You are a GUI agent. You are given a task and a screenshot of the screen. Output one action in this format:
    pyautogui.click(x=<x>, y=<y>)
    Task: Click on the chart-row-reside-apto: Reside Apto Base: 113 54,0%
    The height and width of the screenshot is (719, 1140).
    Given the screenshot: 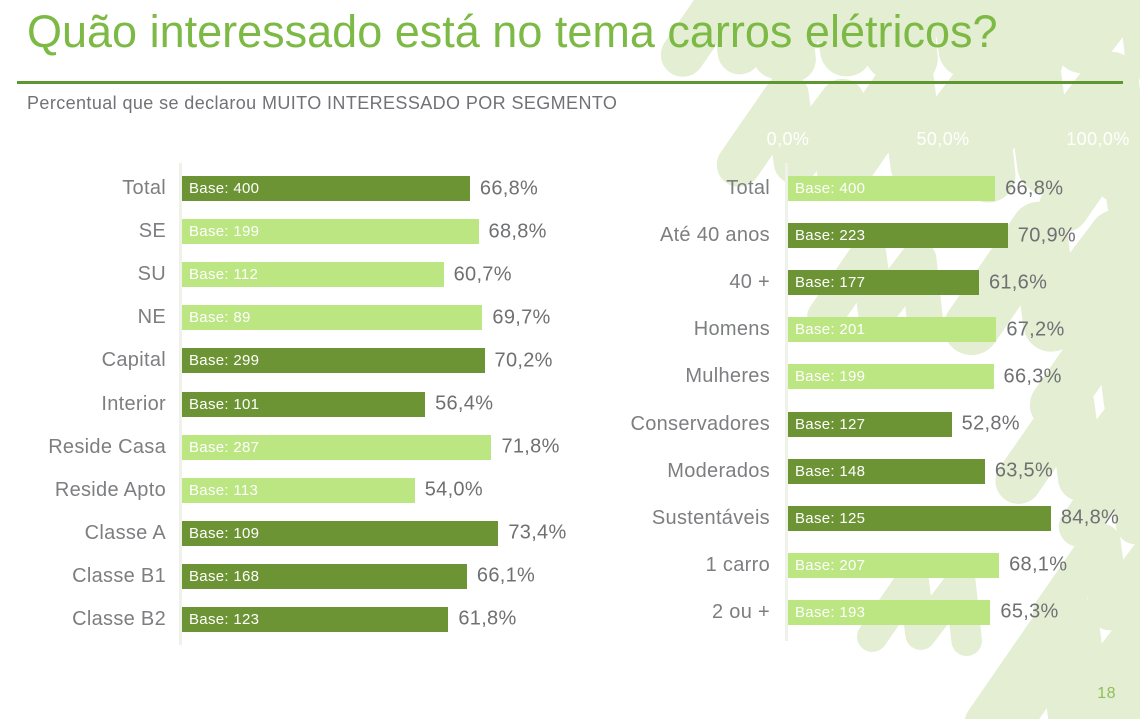 What is the action you would take?
    pyautogui.click(x=360, y=490)
    